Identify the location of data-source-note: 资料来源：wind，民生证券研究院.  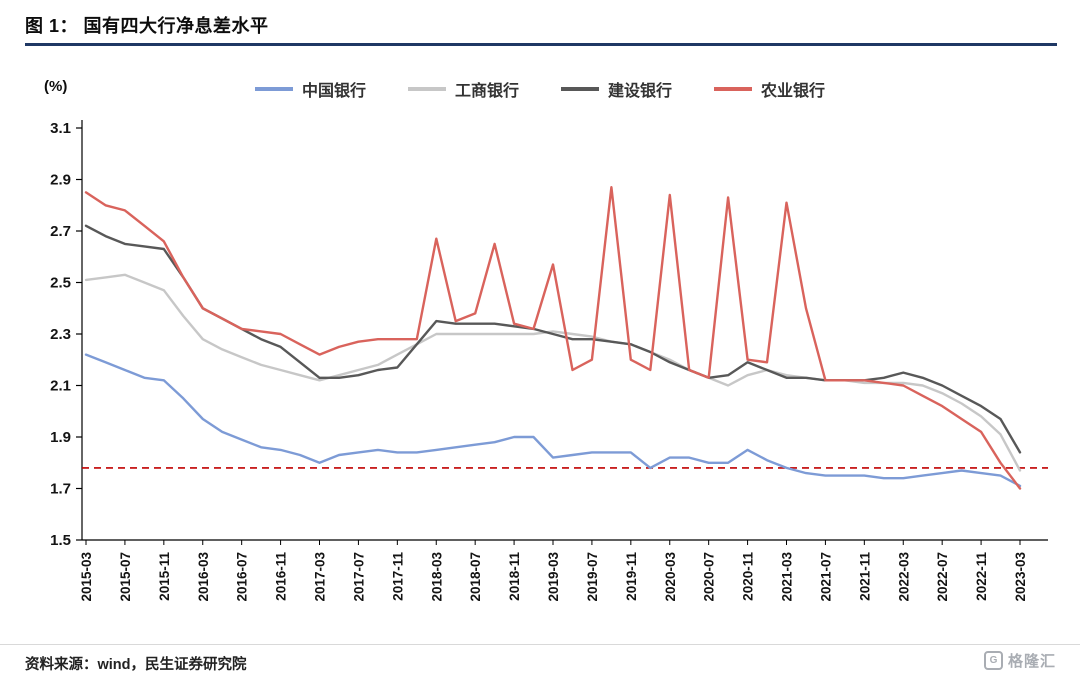
(136, 665).